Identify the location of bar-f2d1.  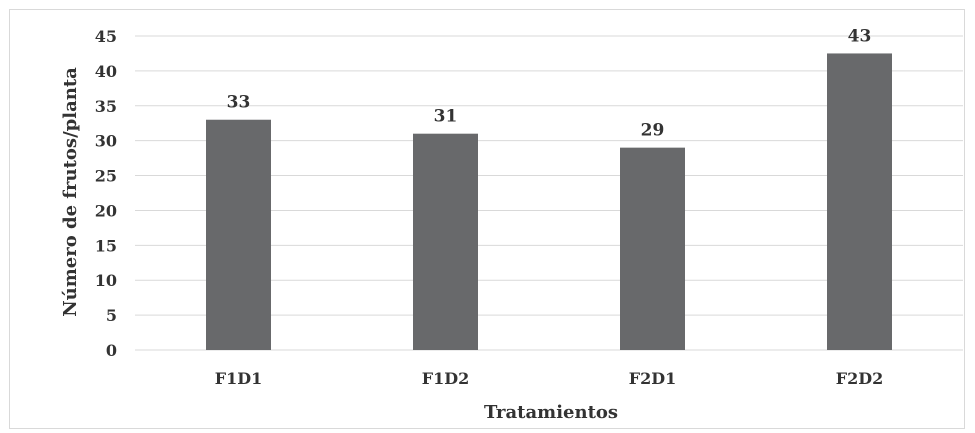
(652, 248).